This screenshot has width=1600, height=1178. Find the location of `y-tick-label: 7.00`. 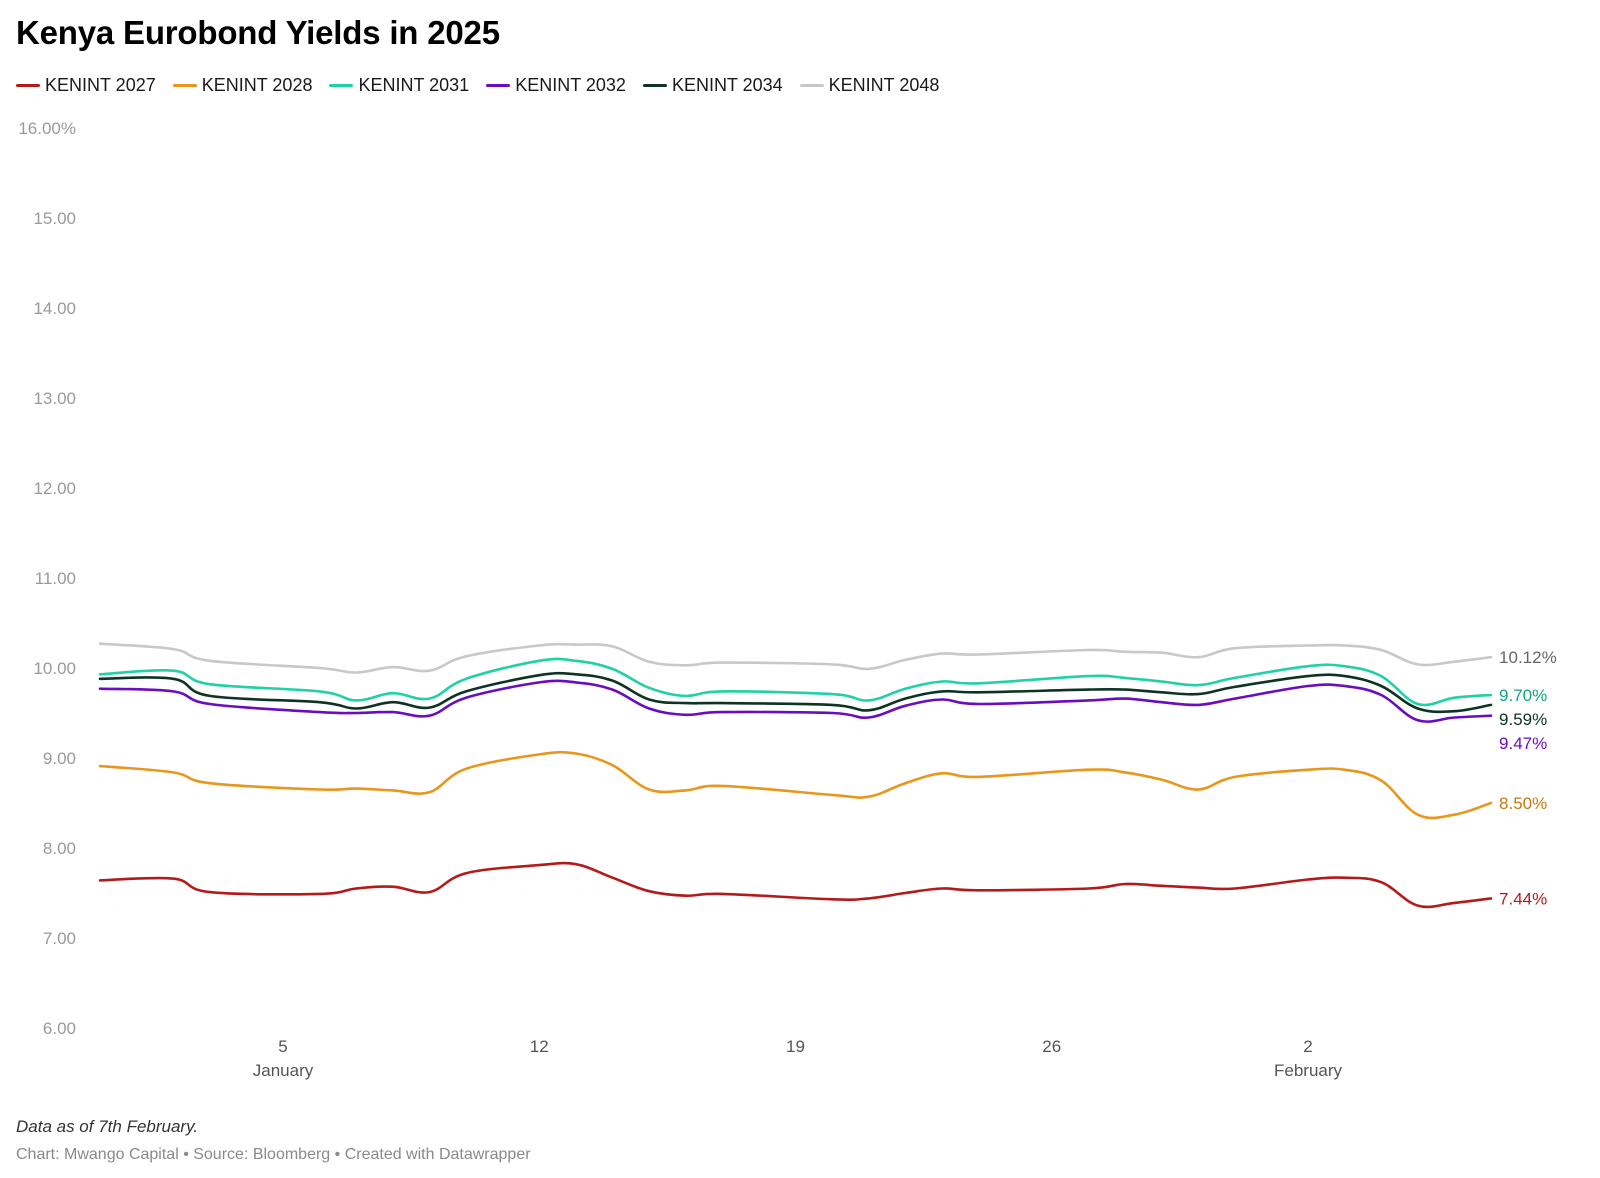

y-tick-label: 7.00 is located at coordinates (59, 938).